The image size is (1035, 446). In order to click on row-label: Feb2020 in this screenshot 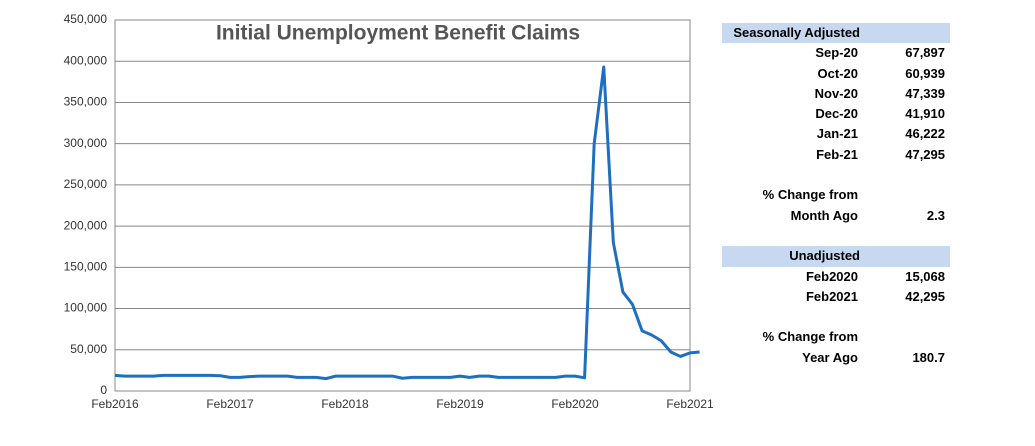, I will do `click(831, 276)`.